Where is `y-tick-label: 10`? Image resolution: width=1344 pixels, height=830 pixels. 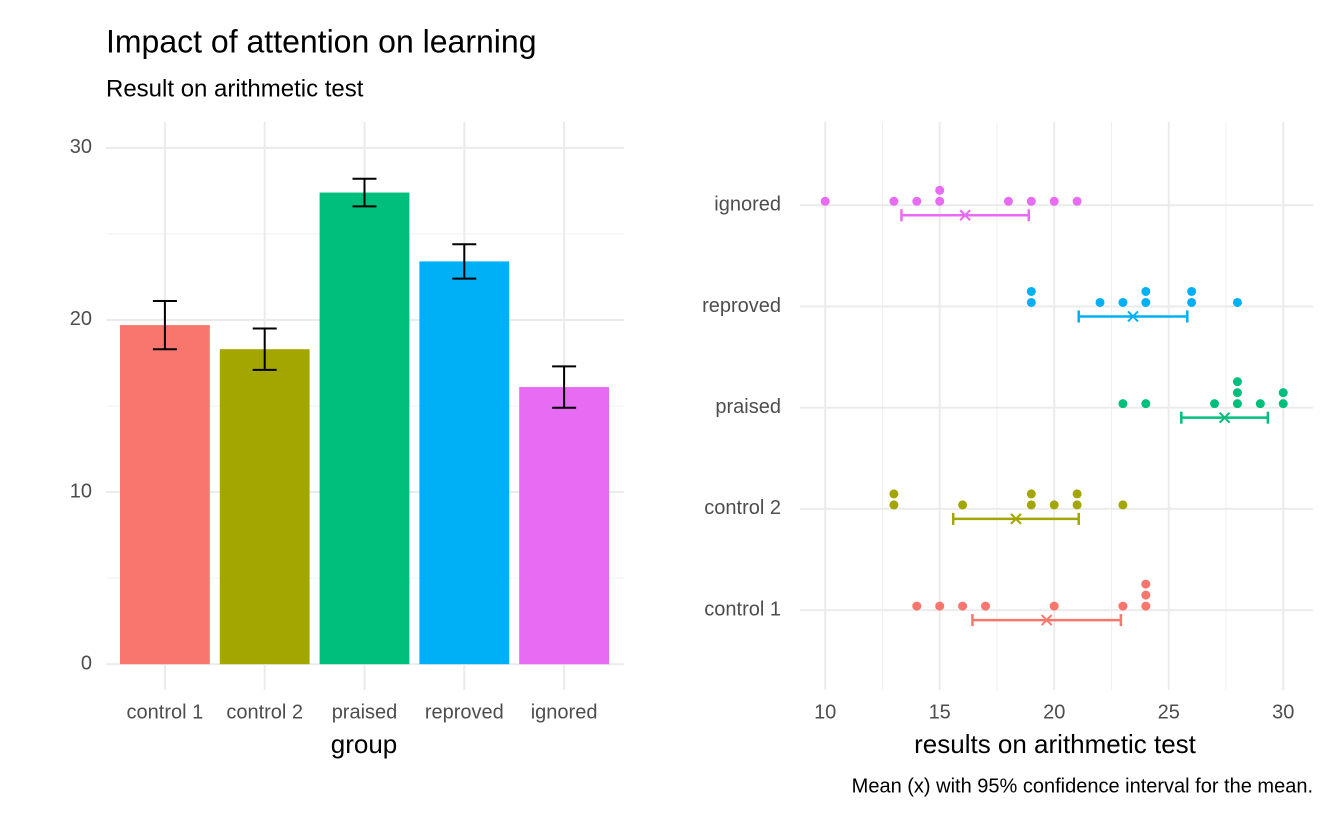 y-tick-label: 10 is located at coordinates (81, 491).